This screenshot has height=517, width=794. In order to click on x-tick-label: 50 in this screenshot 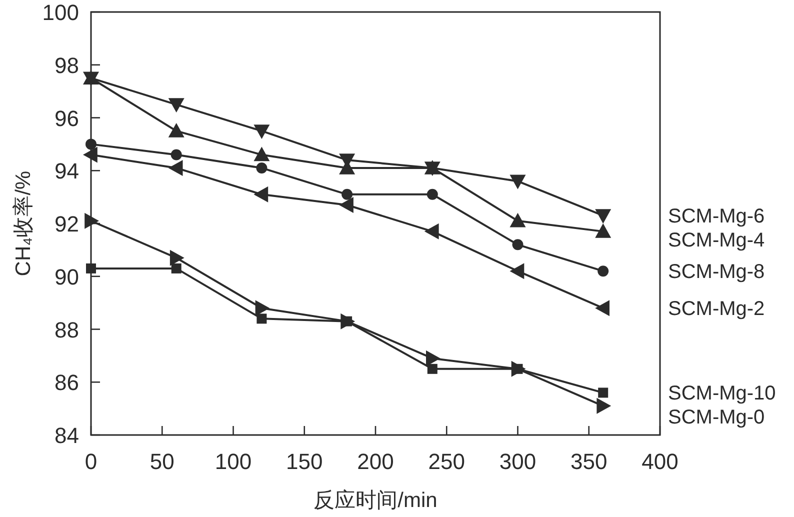, I will do `click(162, 461)`.